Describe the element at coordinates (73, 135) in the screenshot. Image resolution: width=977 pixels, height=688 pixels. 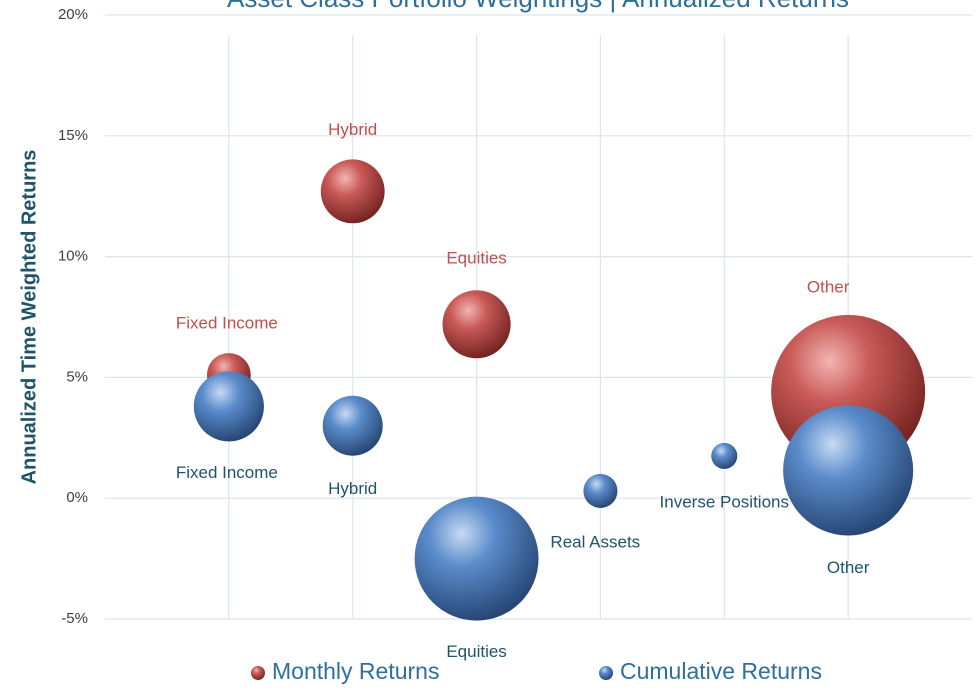
I see `y-tick-label: 15%` at that location.